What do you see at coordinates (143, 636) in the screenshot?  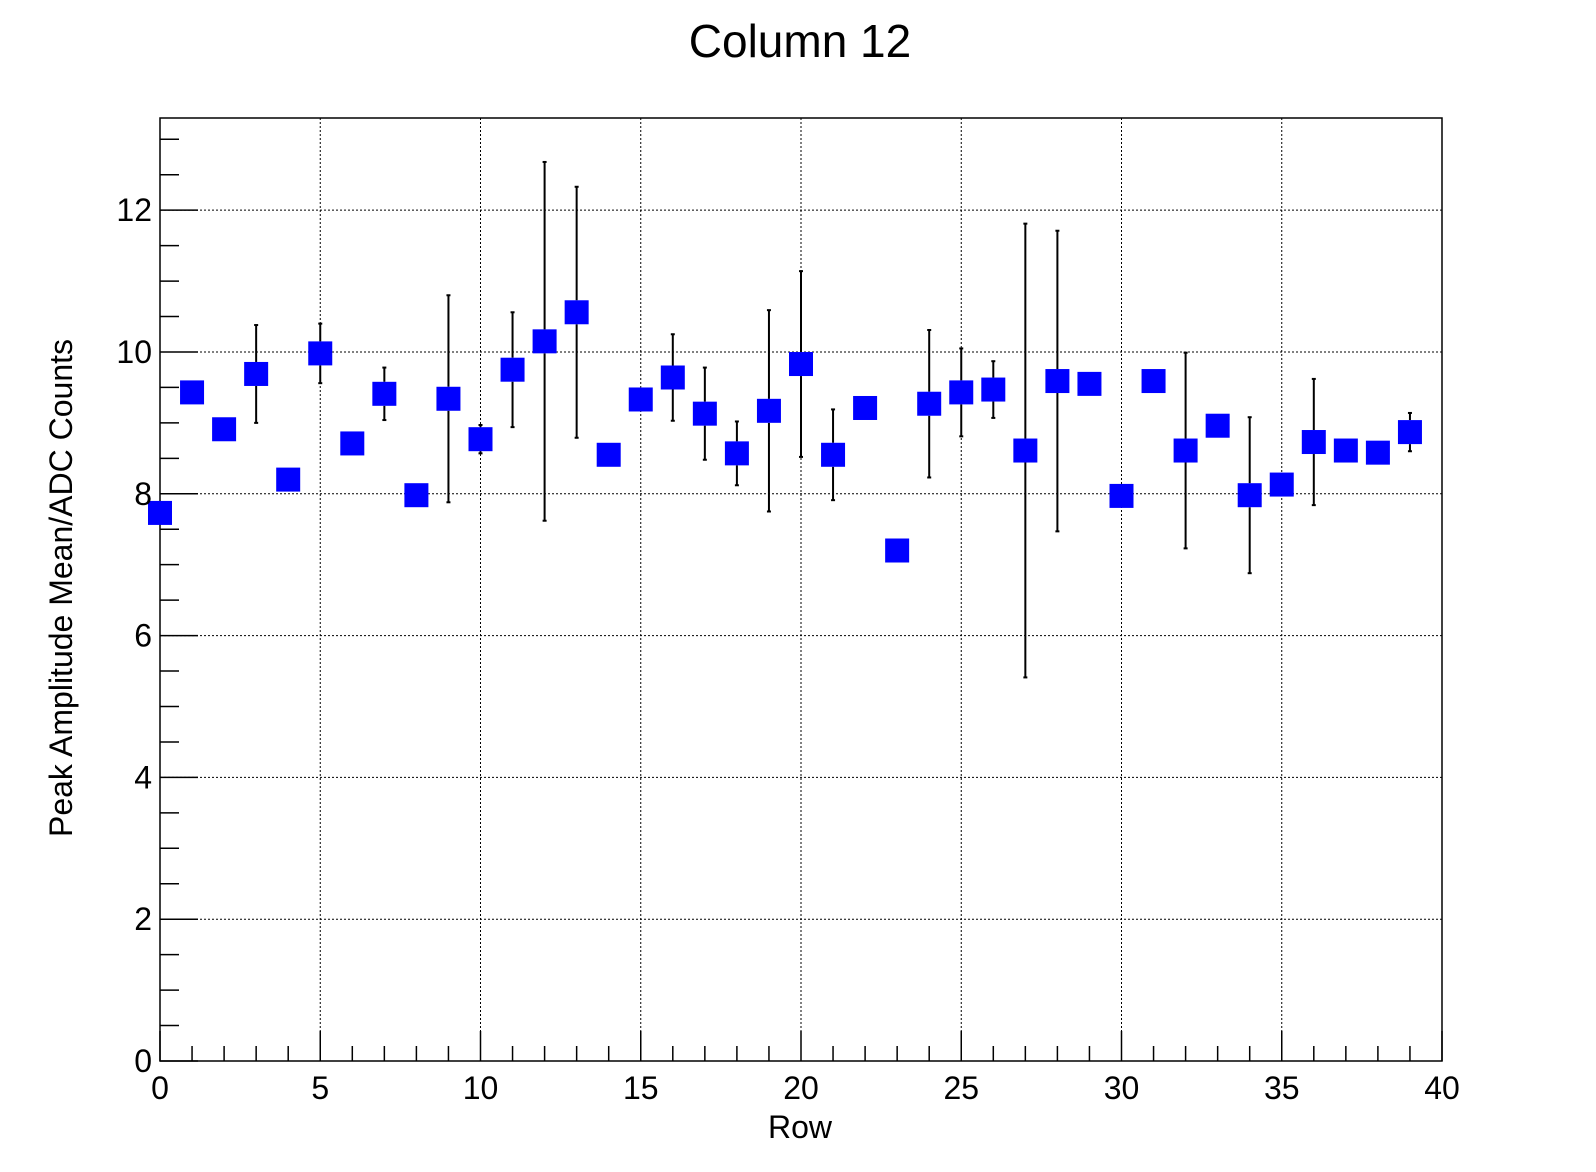 I see `y-tick-label: 6` at bounding box center [143, 636].